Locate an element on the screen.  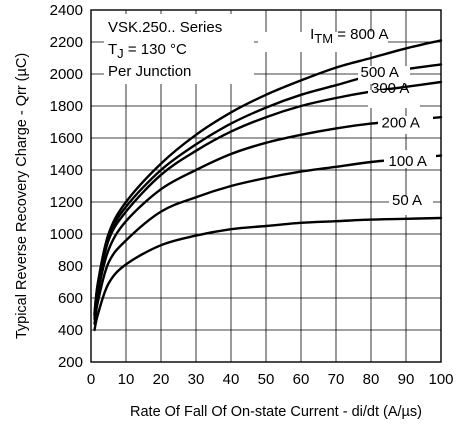
current-symbol: I is located at coordinates (312, 34).